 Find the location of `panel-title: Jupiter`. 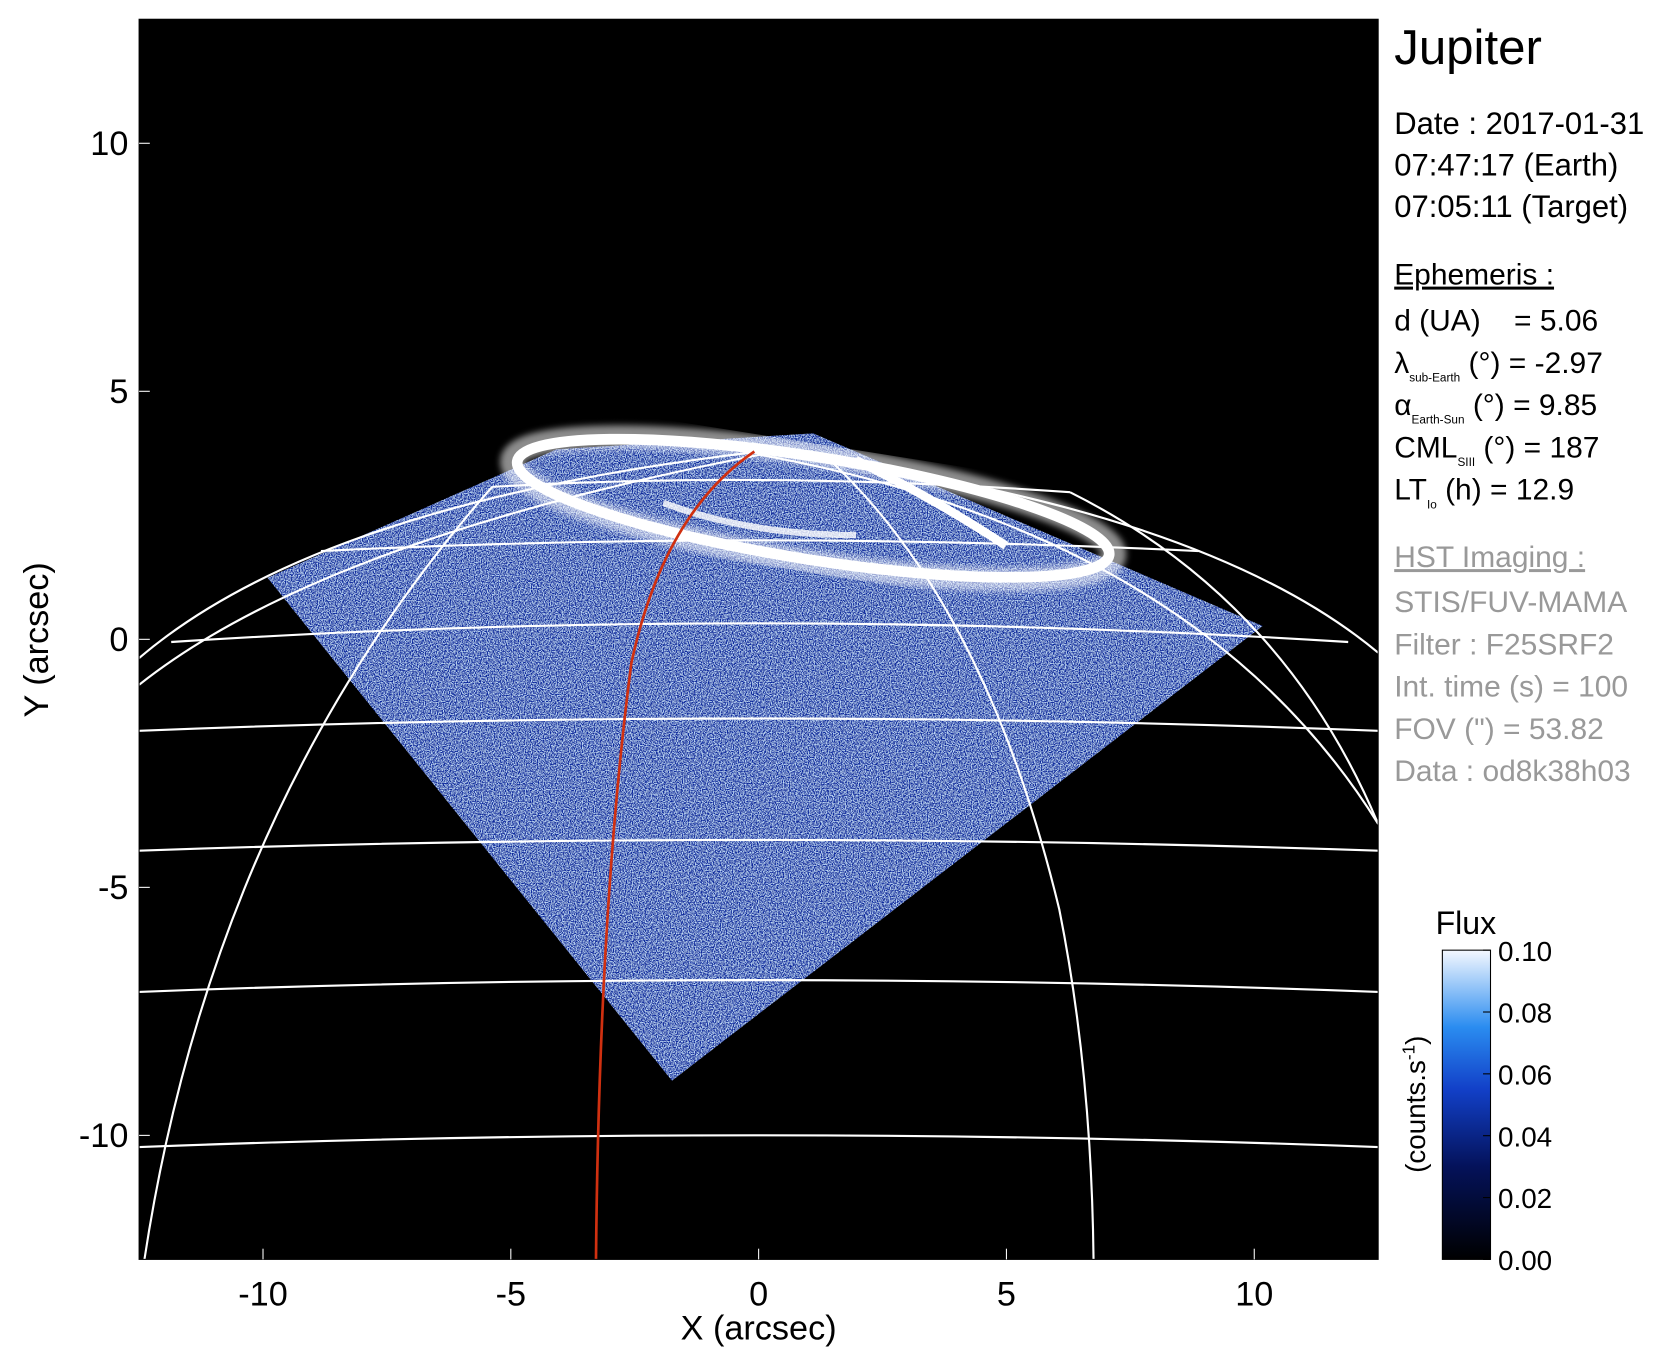

panel-title: Jupiter is located at coordinates (1468, 47).